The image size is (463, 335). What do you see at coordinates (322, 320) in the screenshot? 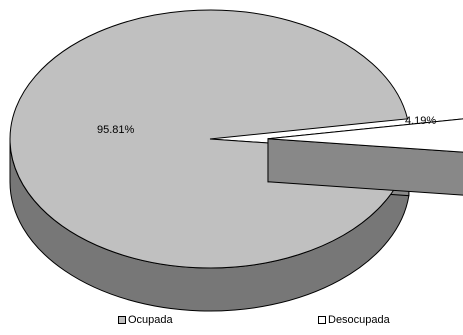
I see `legend-swatch-desocupada` at bounding box center [322, 320].